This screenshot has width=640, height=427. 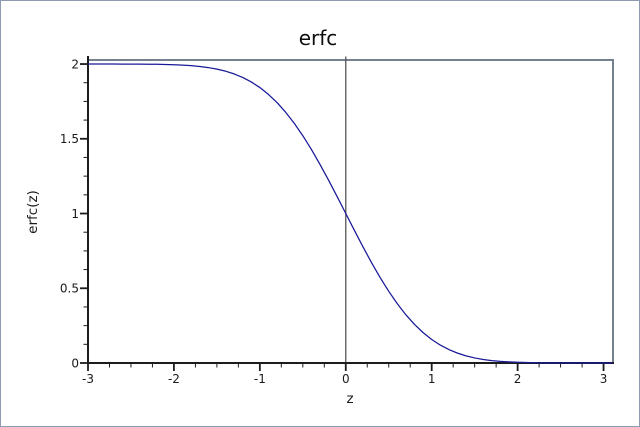 What do you see at coordinates (174, 379) in the screenshot?
I see `x-tick-label: -2` at bounding box center [174, 379].